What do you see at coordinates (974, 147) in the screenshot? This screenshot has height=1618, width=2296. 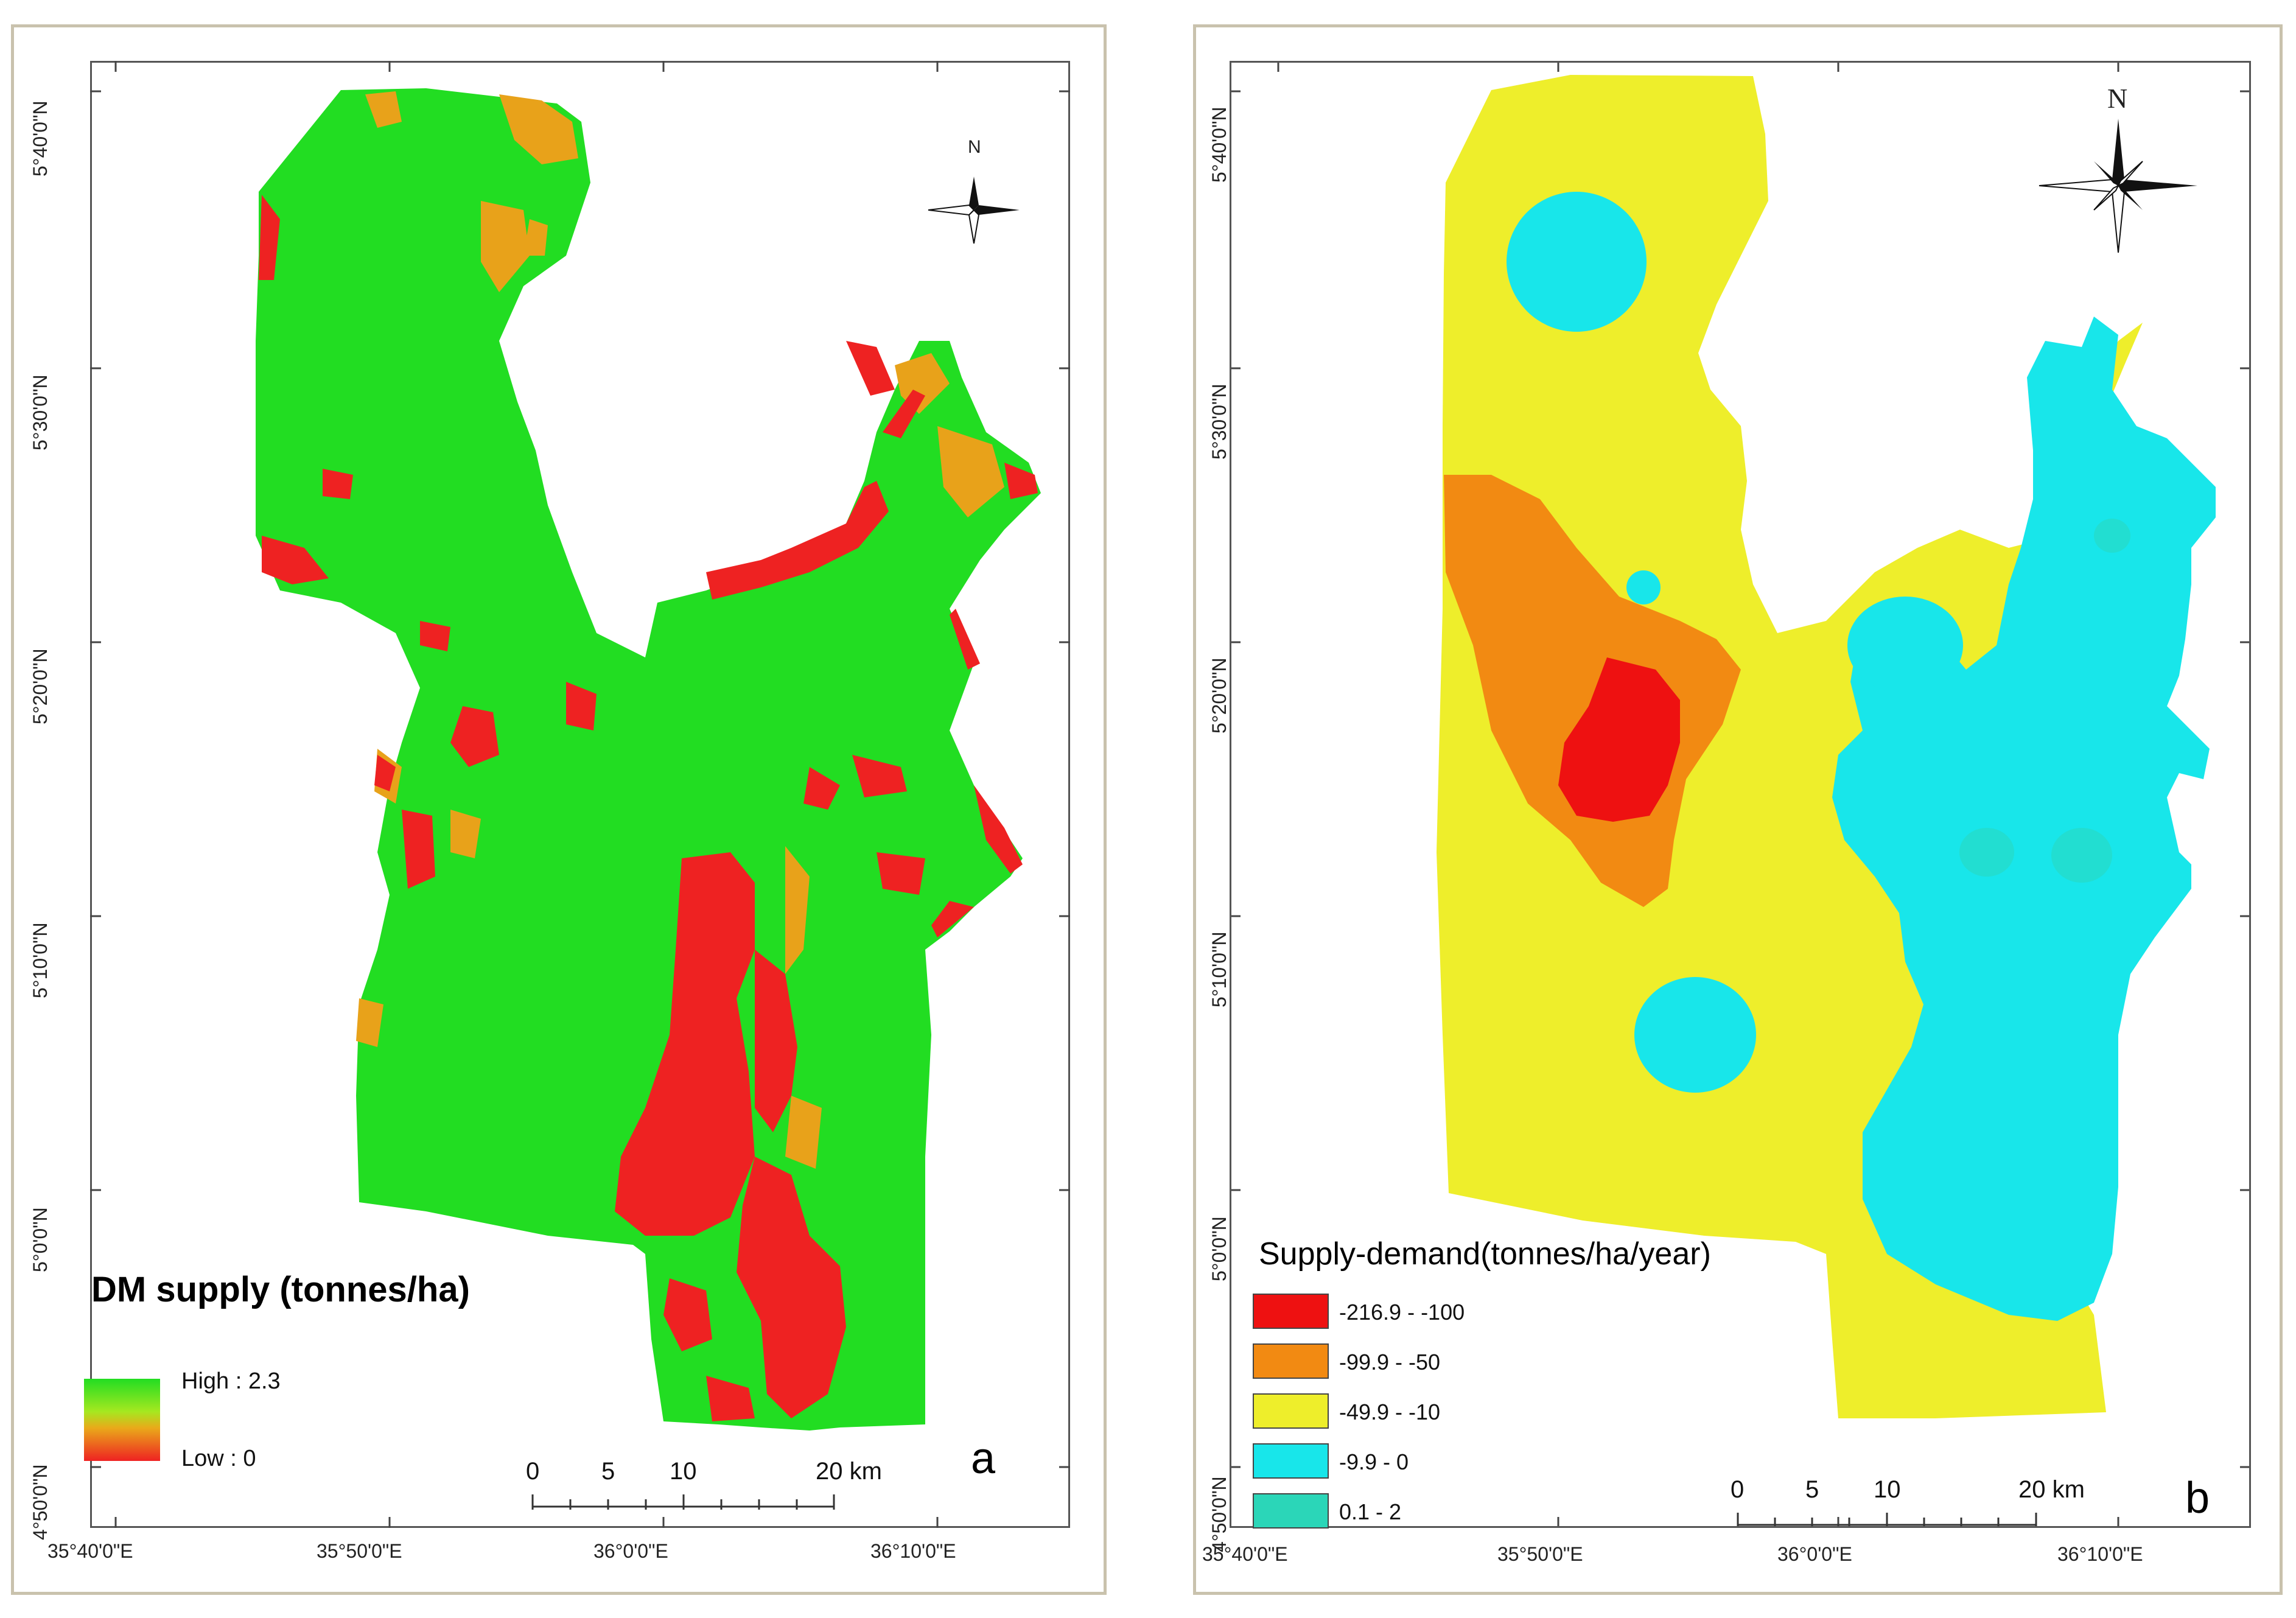 I see `panel-a-north-label: N` at bounding box center [974, 147].